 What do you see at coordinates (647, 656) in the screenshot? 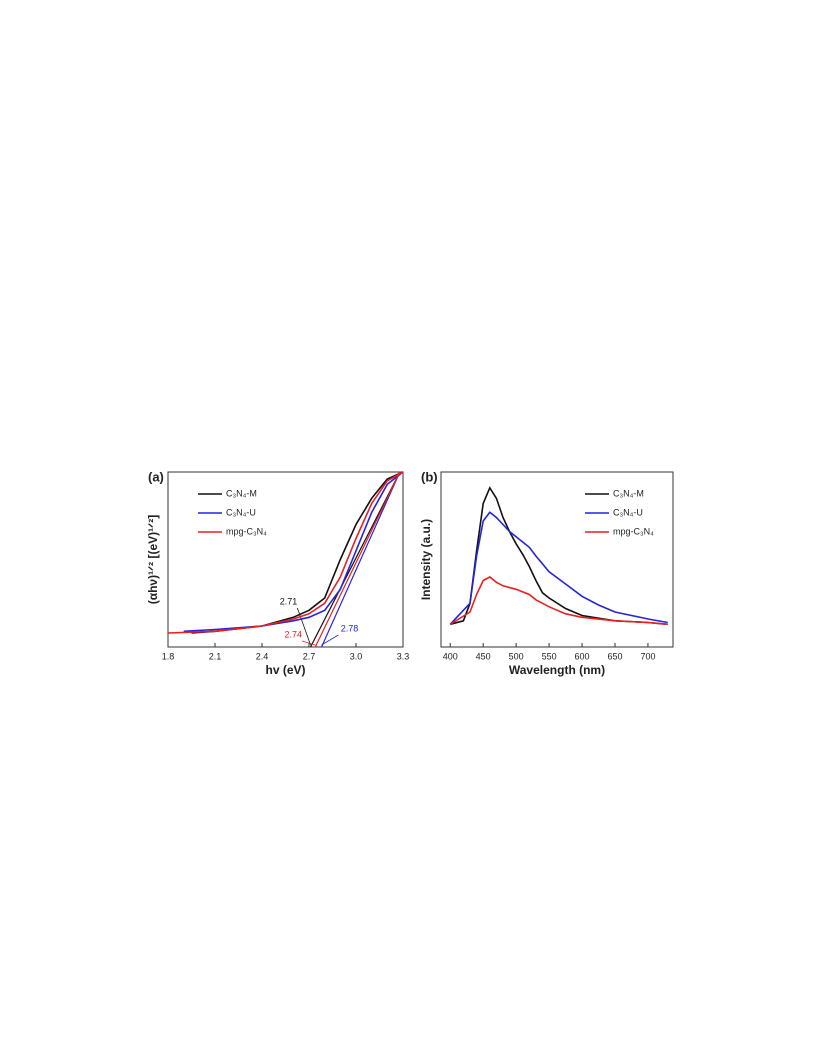
I see `x-tick-label: 700` at bounding box center [647, 656].